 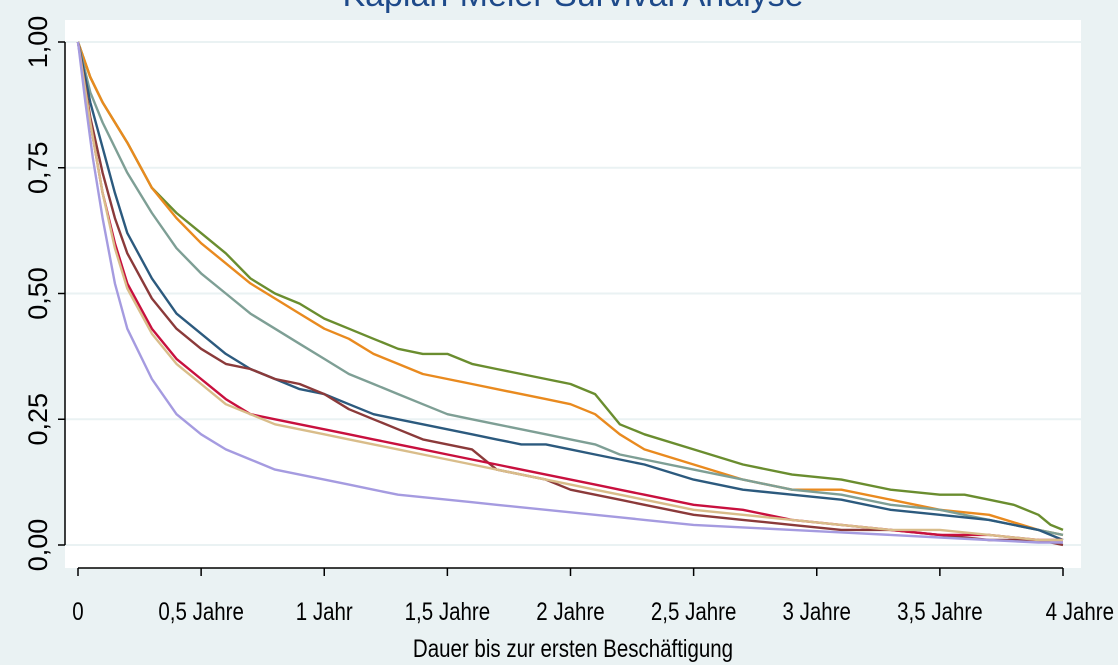 I want to click on chart-title: Kaplan-Meier Survival Analyse, so click(x=572, y=7).